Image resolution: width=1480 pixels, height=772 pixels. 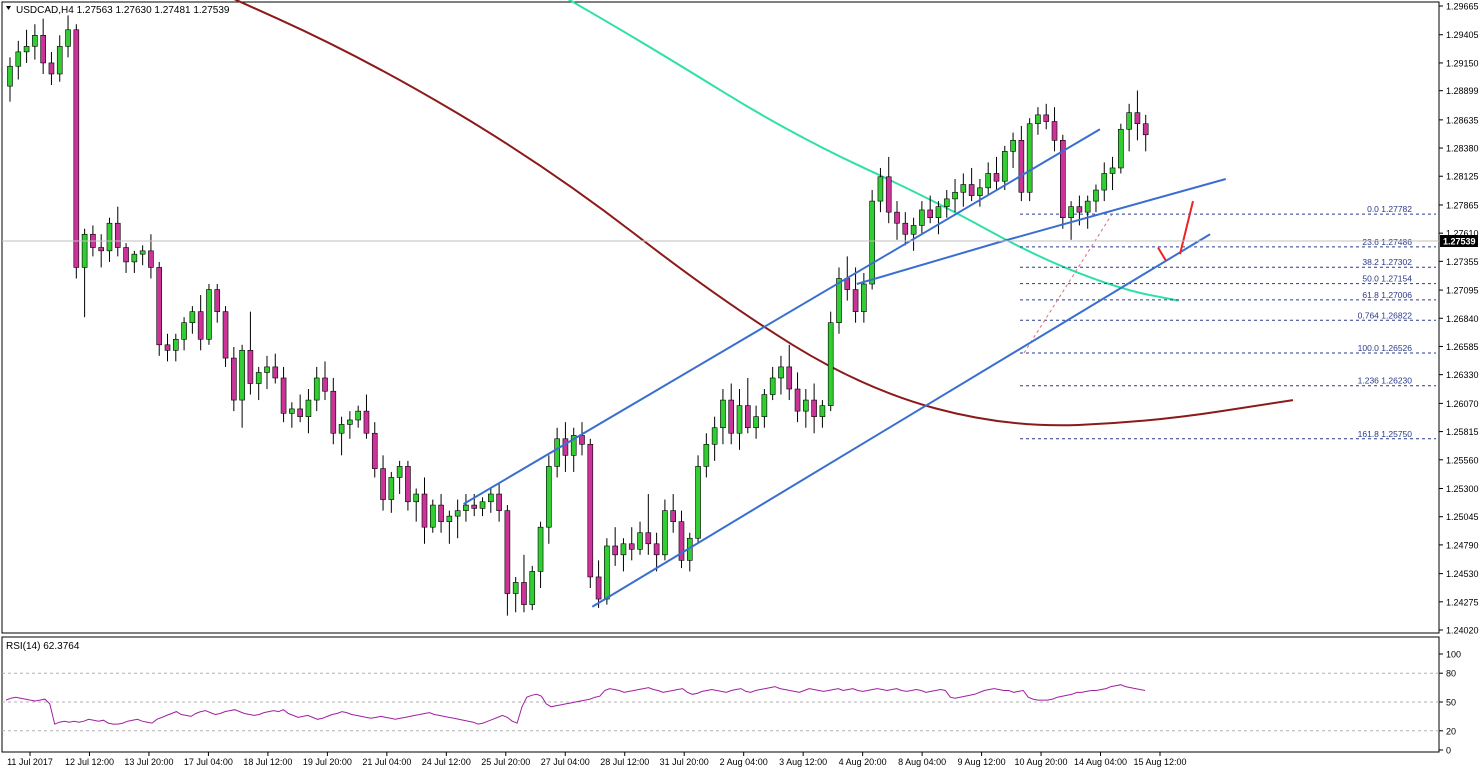 I want to click on fib-level-label: 61.8 1.27006, so click(x=1387, y=295).